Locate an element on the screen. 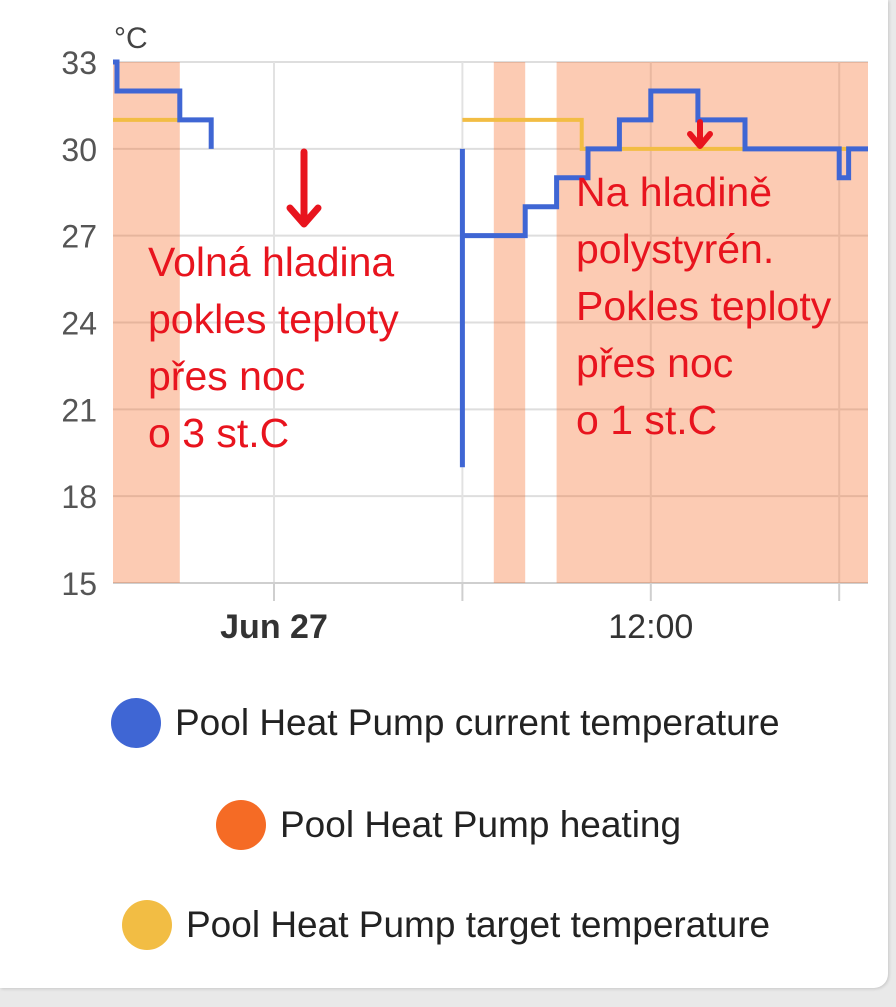  y-tick-label: 27 is located at coordinates (79, 237).